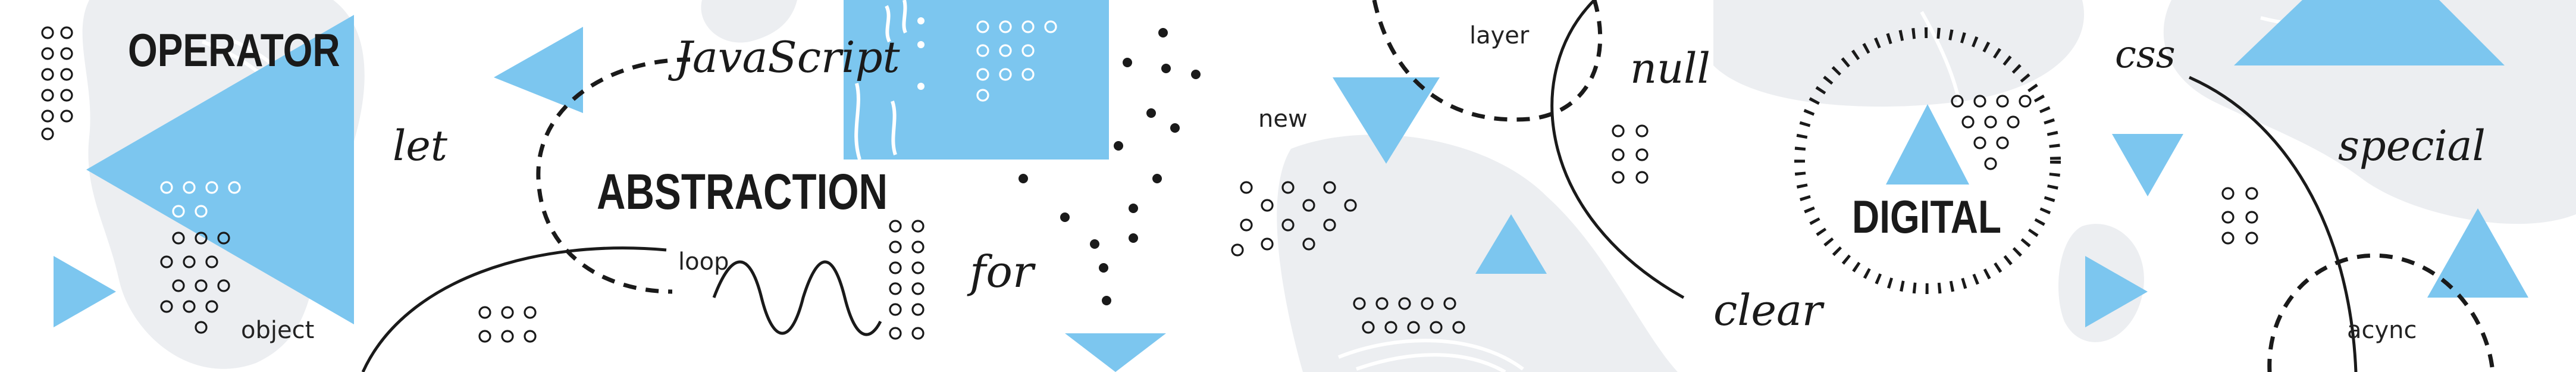 The height and width of the screenshot is (372, 2576). I want to click on dashed-ring-digital, so click(1928, 160).